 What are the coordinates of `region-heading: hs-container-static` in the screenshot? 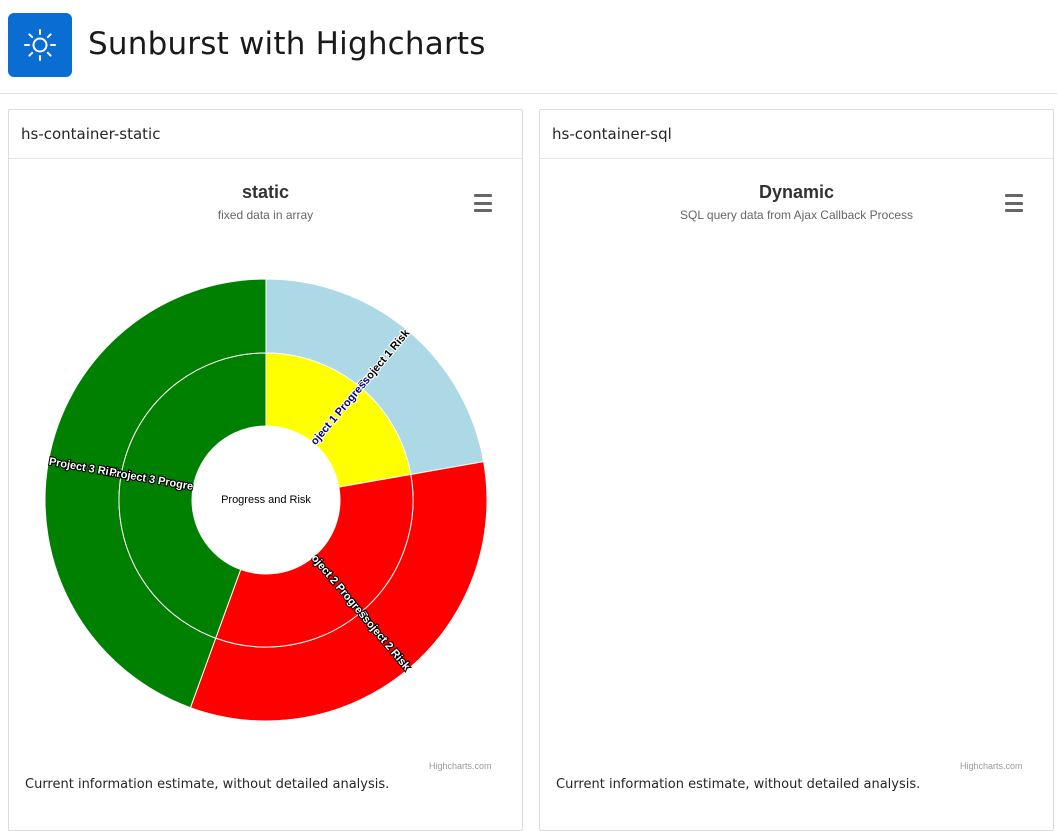 It's located at (265, 134).